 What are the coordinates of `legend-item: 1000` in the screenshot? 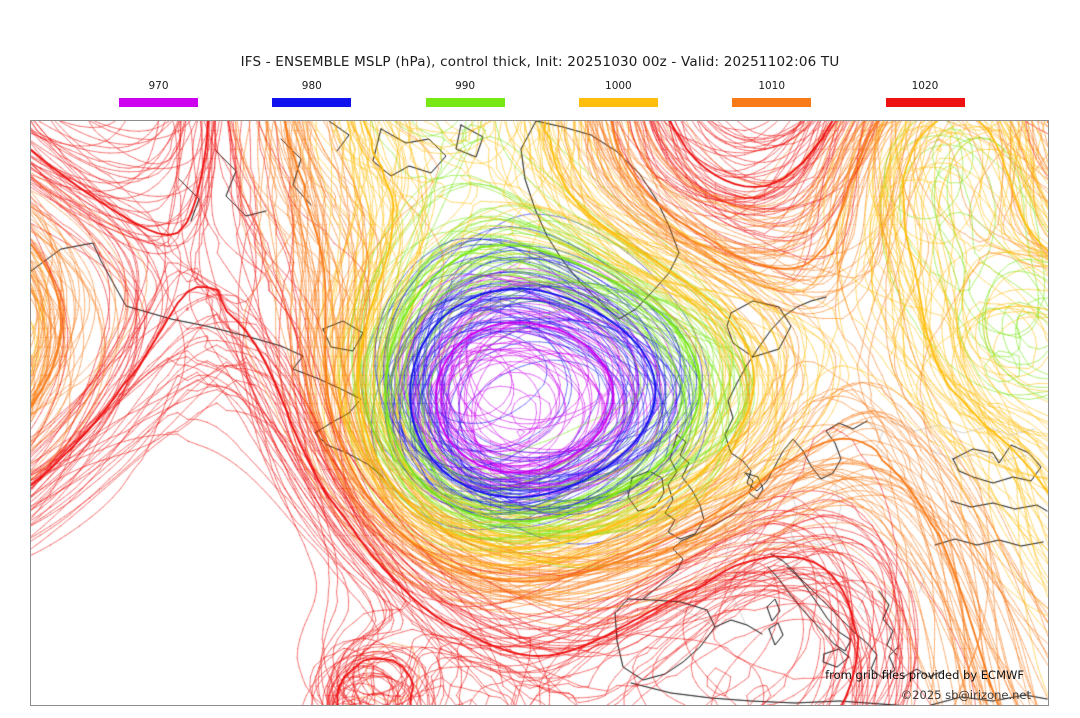 It's located at (618, 93).